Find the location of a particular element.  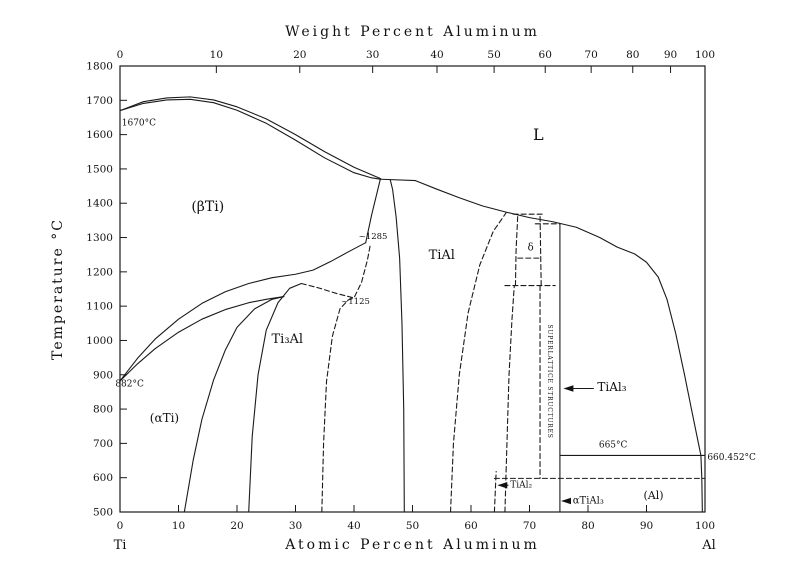

top-axis-tick-label: 90 is located at coordinates (670, 55).